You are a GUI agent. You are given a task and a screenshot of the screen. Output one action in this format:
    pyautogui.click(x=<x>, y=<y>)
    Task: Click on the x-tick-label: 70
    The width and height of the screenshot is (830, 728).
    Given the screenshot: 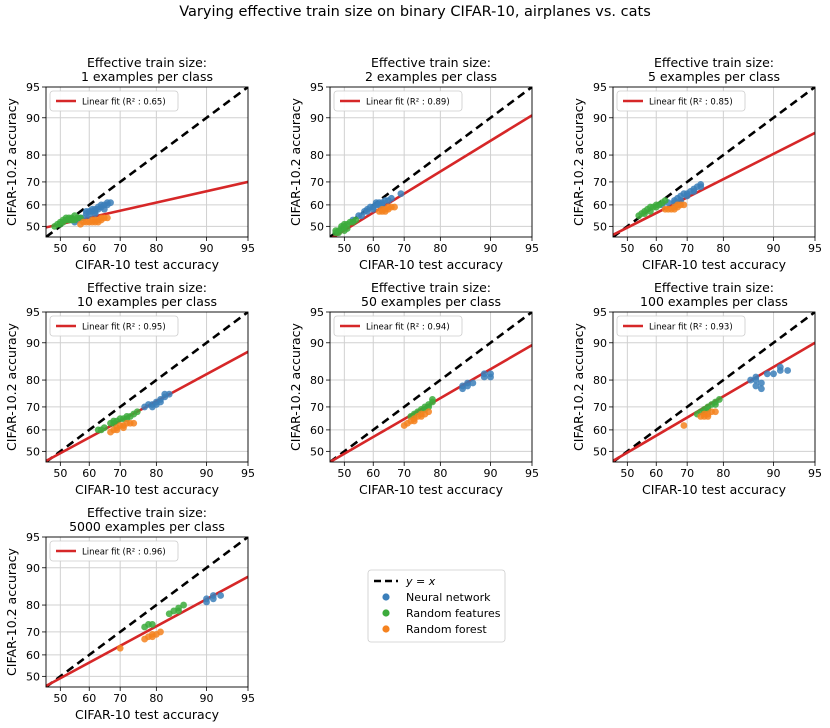 What is the action you would take?
    pyautogui.click(x=120, y=698)
    